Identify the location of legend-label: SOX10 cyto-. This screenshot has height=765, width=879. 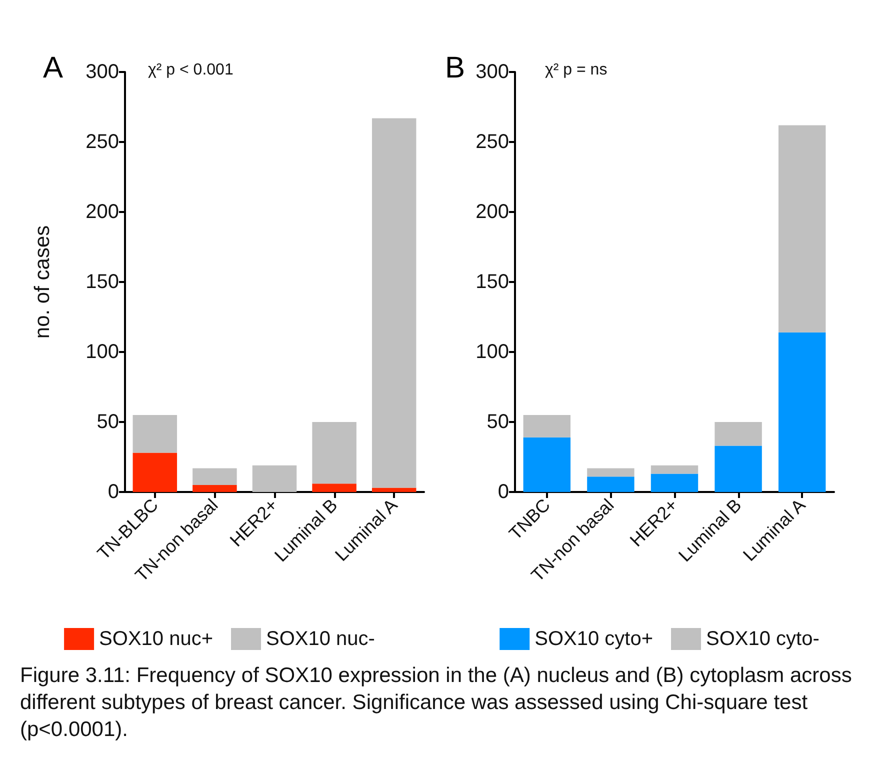
(763, 639).